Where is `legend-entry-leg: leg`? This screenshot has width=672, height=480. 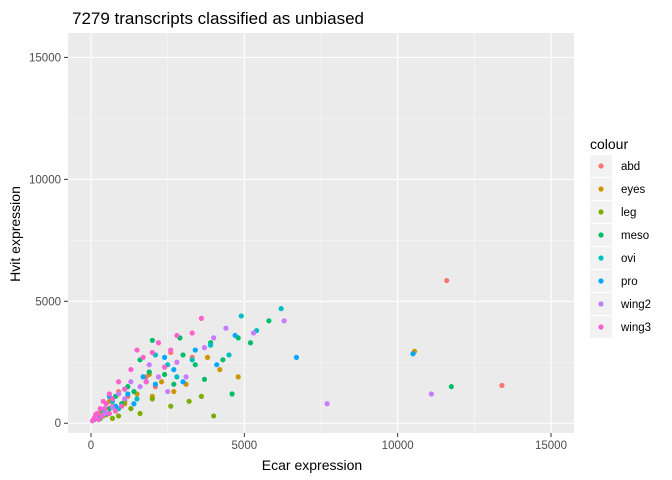 legend-entry-leg: leg is located at coordinates (613, 212).